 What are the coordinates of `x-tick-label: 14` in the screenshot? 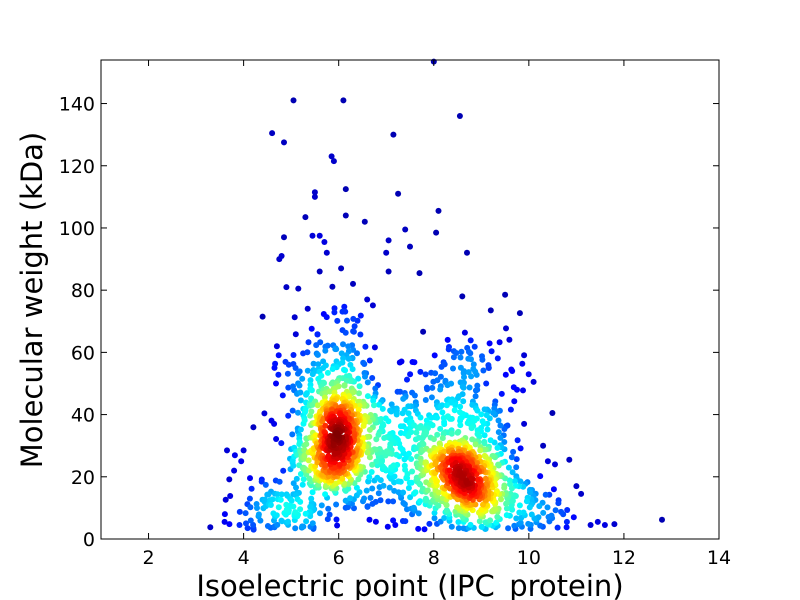 It's located at (719, 558).